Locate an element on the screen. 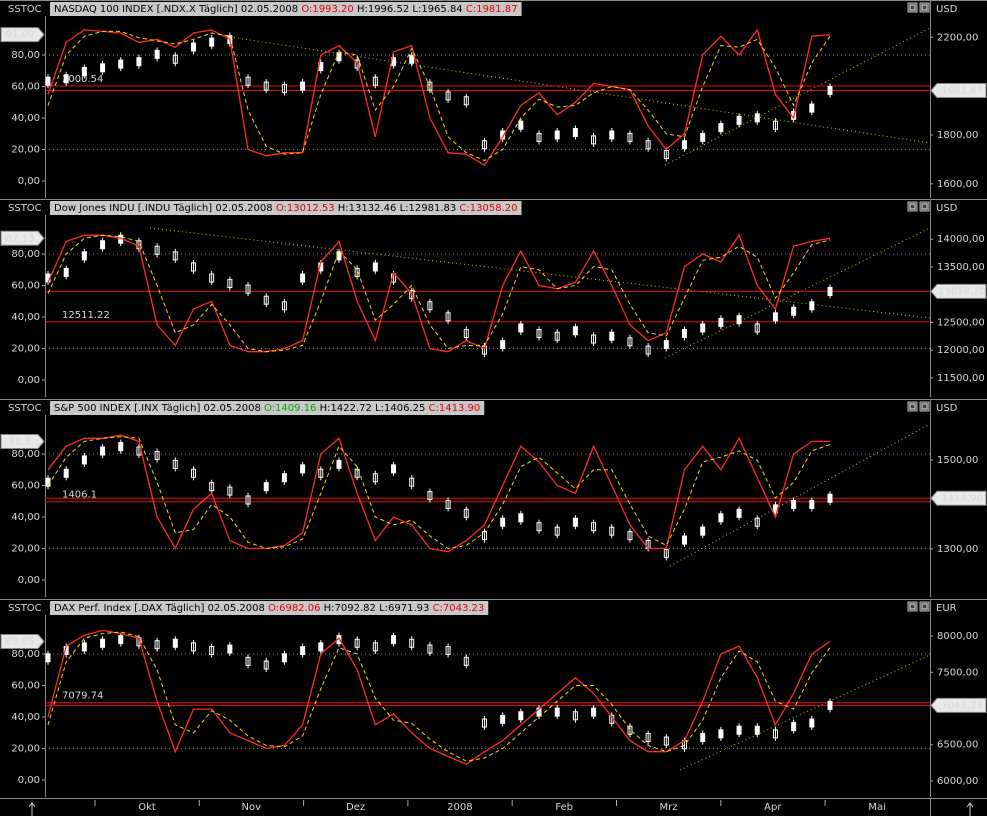  instrument-title: Dow Jones INDU [.INDU Täglich] is located at coordinates (133, 208).